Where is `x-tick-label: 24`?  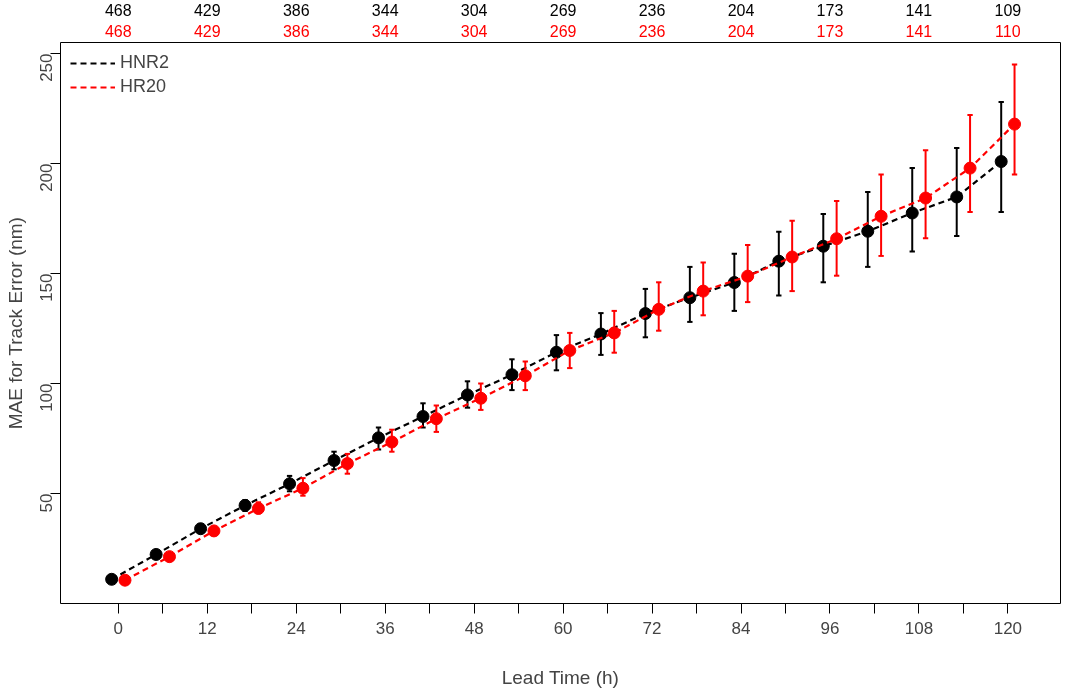 x-tick-label: 24 is located at coordinates (296, 628).